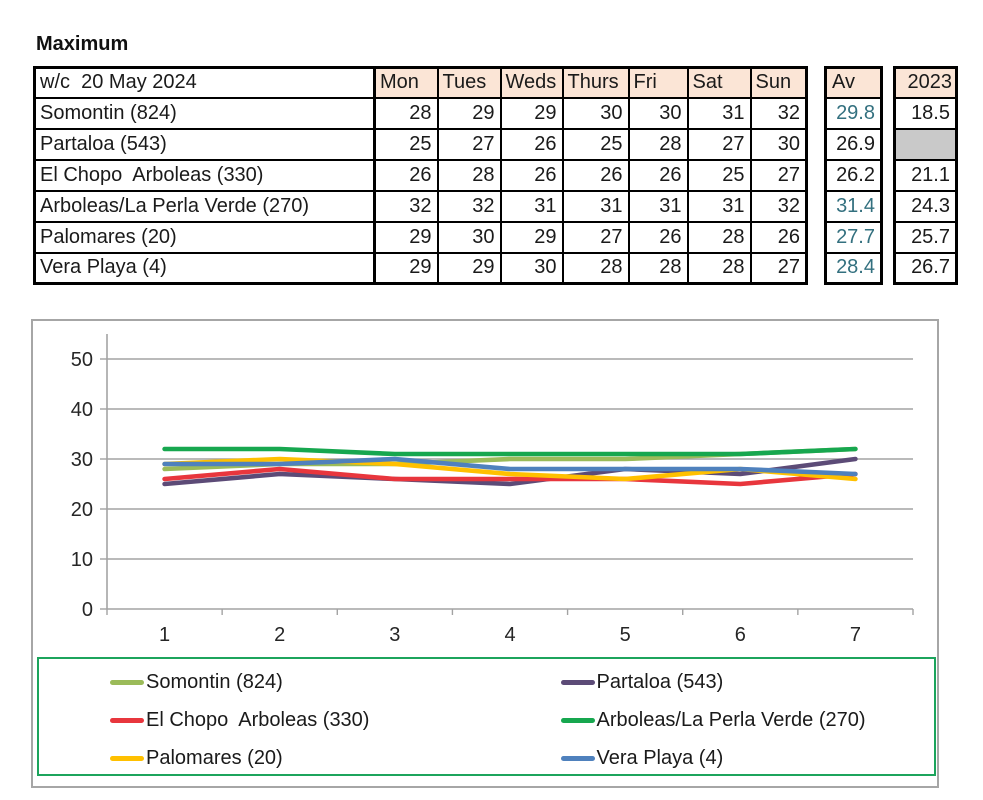  I want to click on year-2023-value-cell: 26.7, so click(925, 268).